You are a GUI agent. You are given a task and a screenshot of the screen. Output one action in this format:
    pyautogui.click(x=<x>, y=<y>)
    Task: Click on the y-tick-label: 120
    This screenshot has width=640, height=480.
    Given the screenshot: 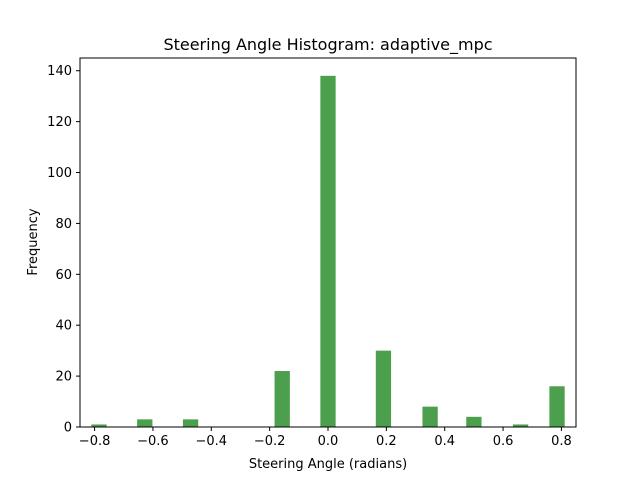 What is the action you would take?
    pyautogui.click(x=59, y=122)
    